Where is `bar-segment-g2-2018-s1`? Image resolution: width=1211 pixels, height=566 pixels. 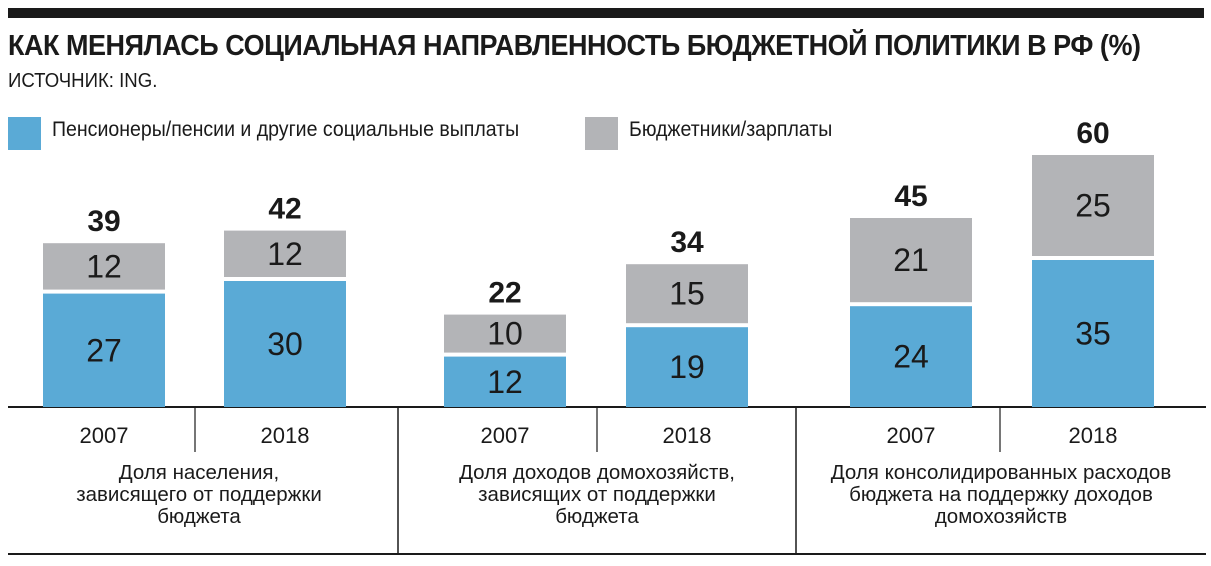 bar-segment-g2-2018-s1 is located at coordinates (687, 367).